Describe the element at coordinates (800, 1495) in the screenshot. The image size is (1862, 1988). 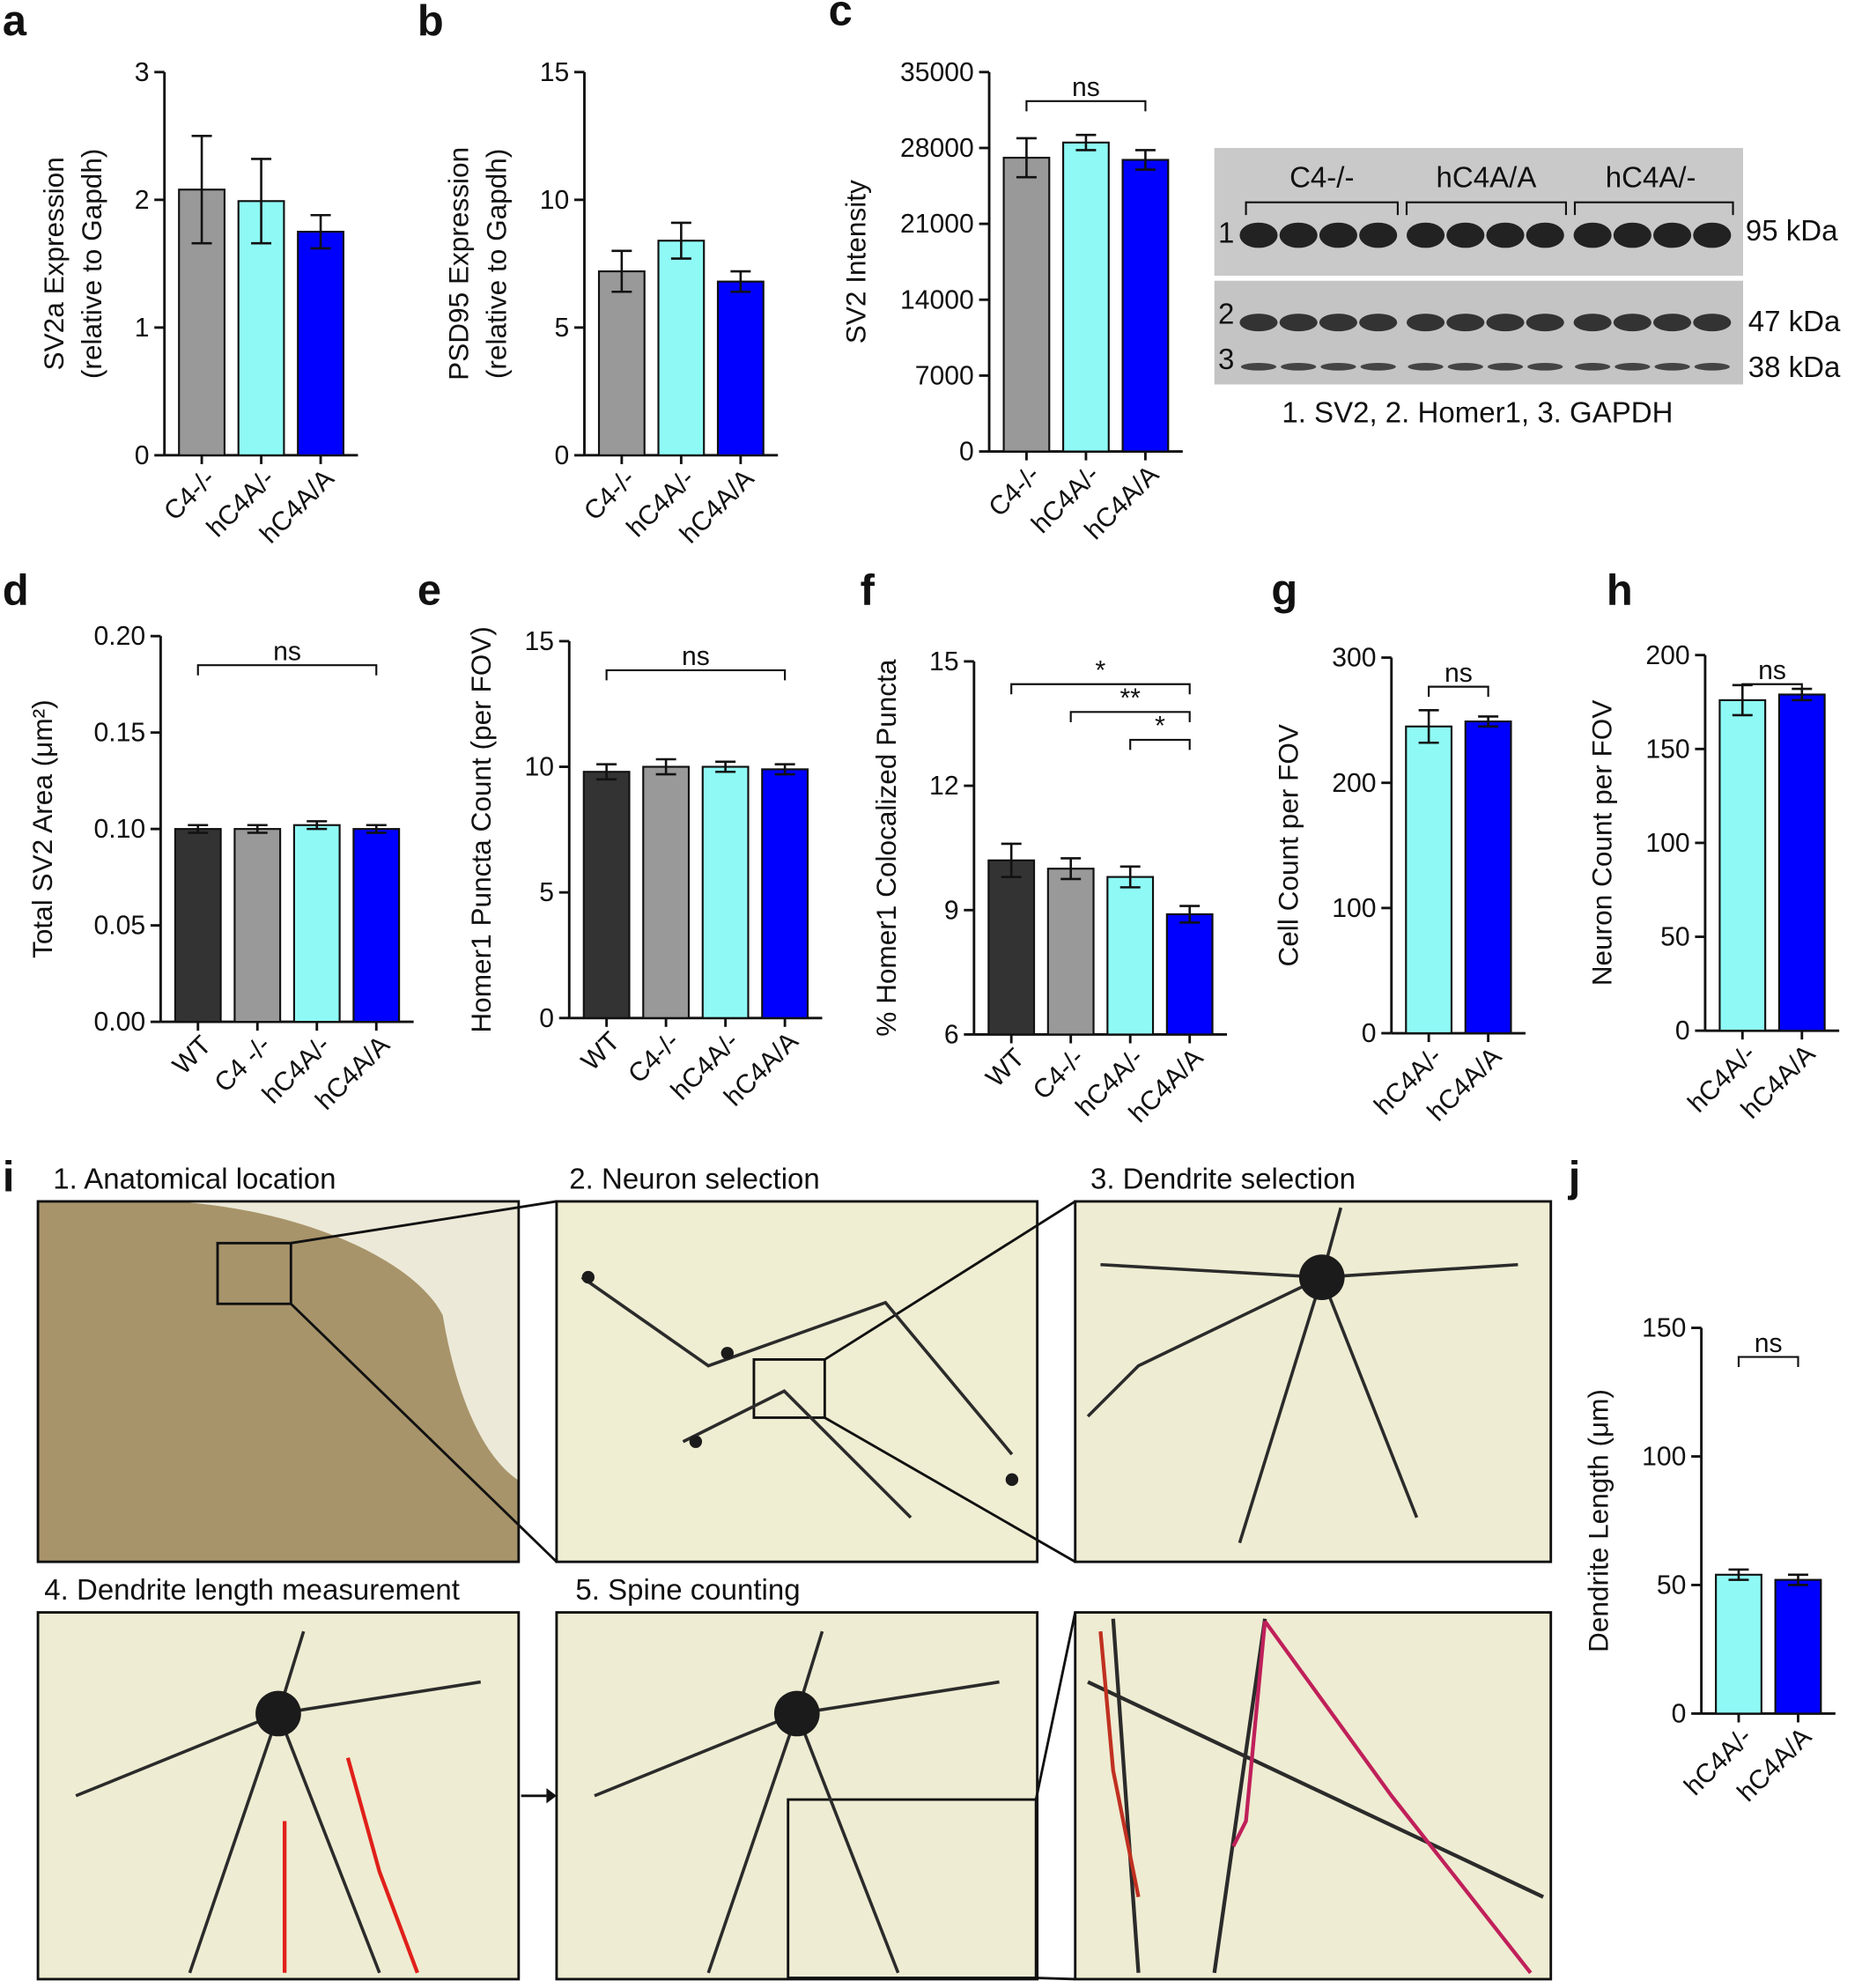
I see `somata` at that location.